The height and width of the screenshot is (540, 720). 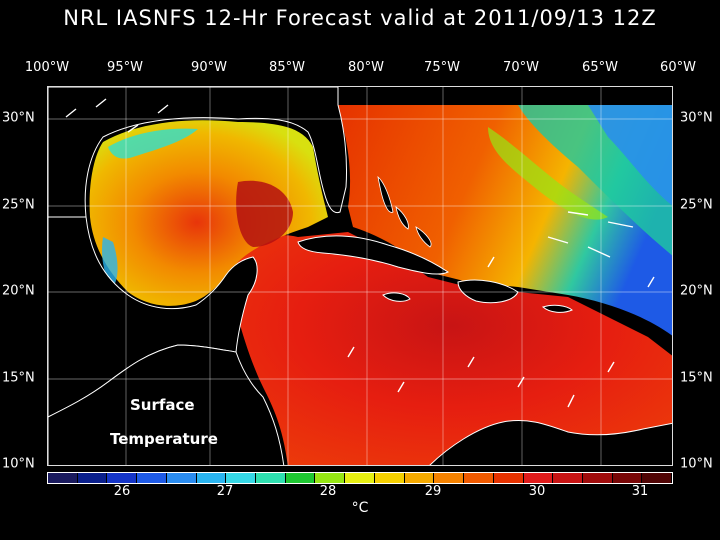 I want to click on lat-label-right: 25°N, so click(x=696, y=205).